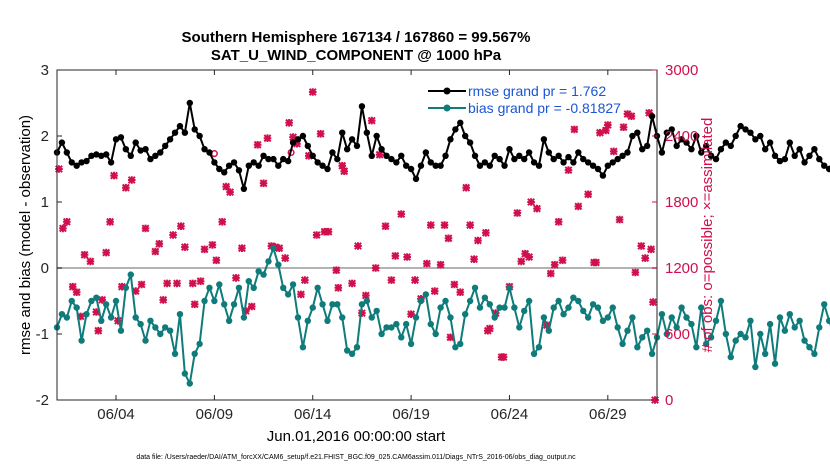 The width and height of the screenshot is (830, 470). Describe the element at coordinates (681, 268) in the screenshot. I see `y-tick-label-right: 1200` at that location.